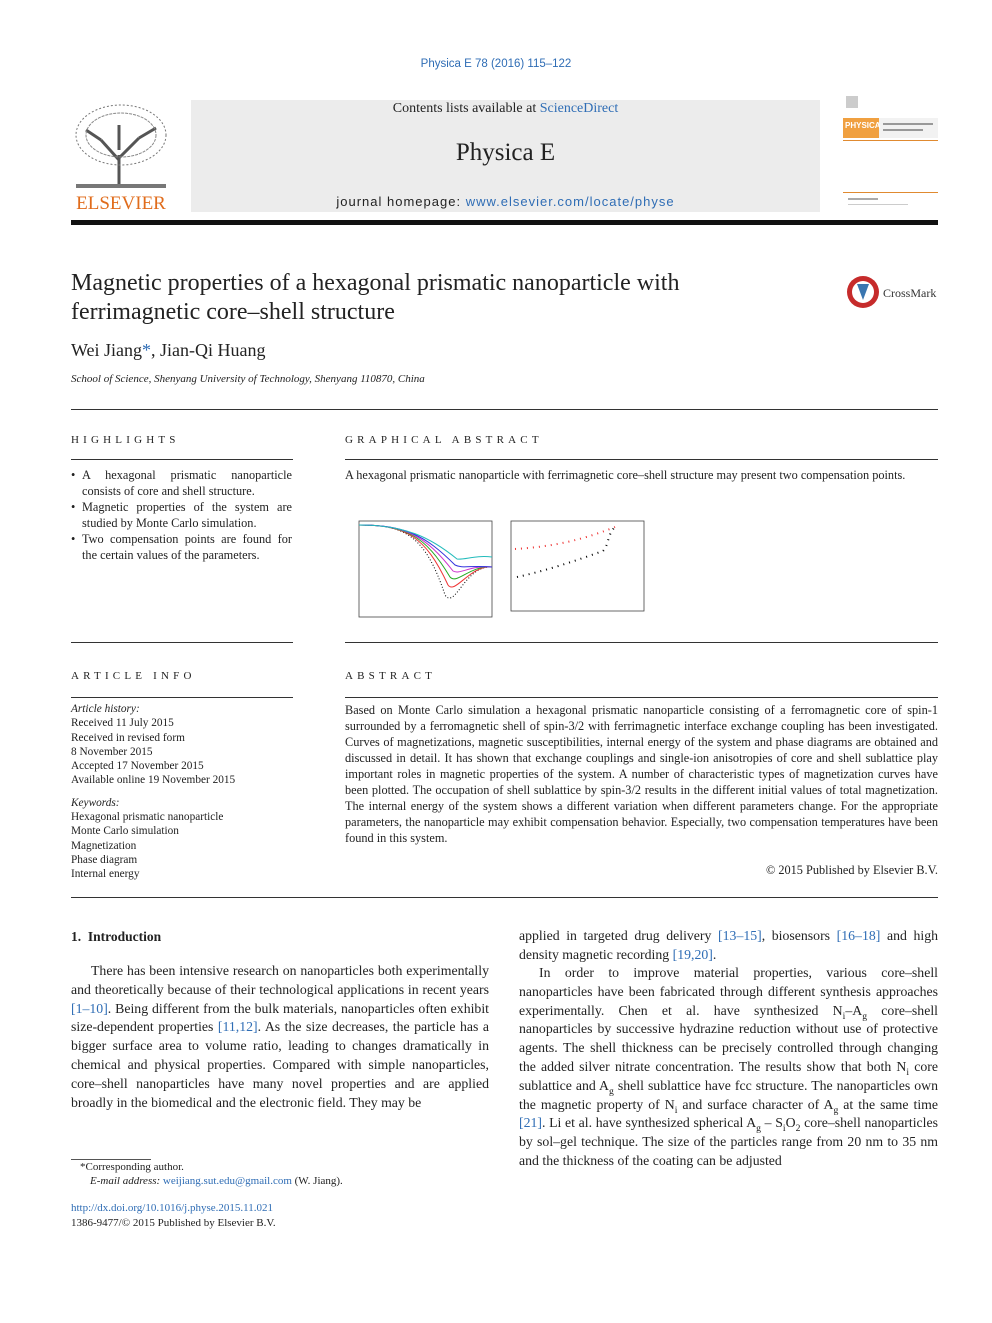 The image size is (992, 1323). Describe the element at coordinates (504, 222) in the screenshot. I see `header-rule` at that location.